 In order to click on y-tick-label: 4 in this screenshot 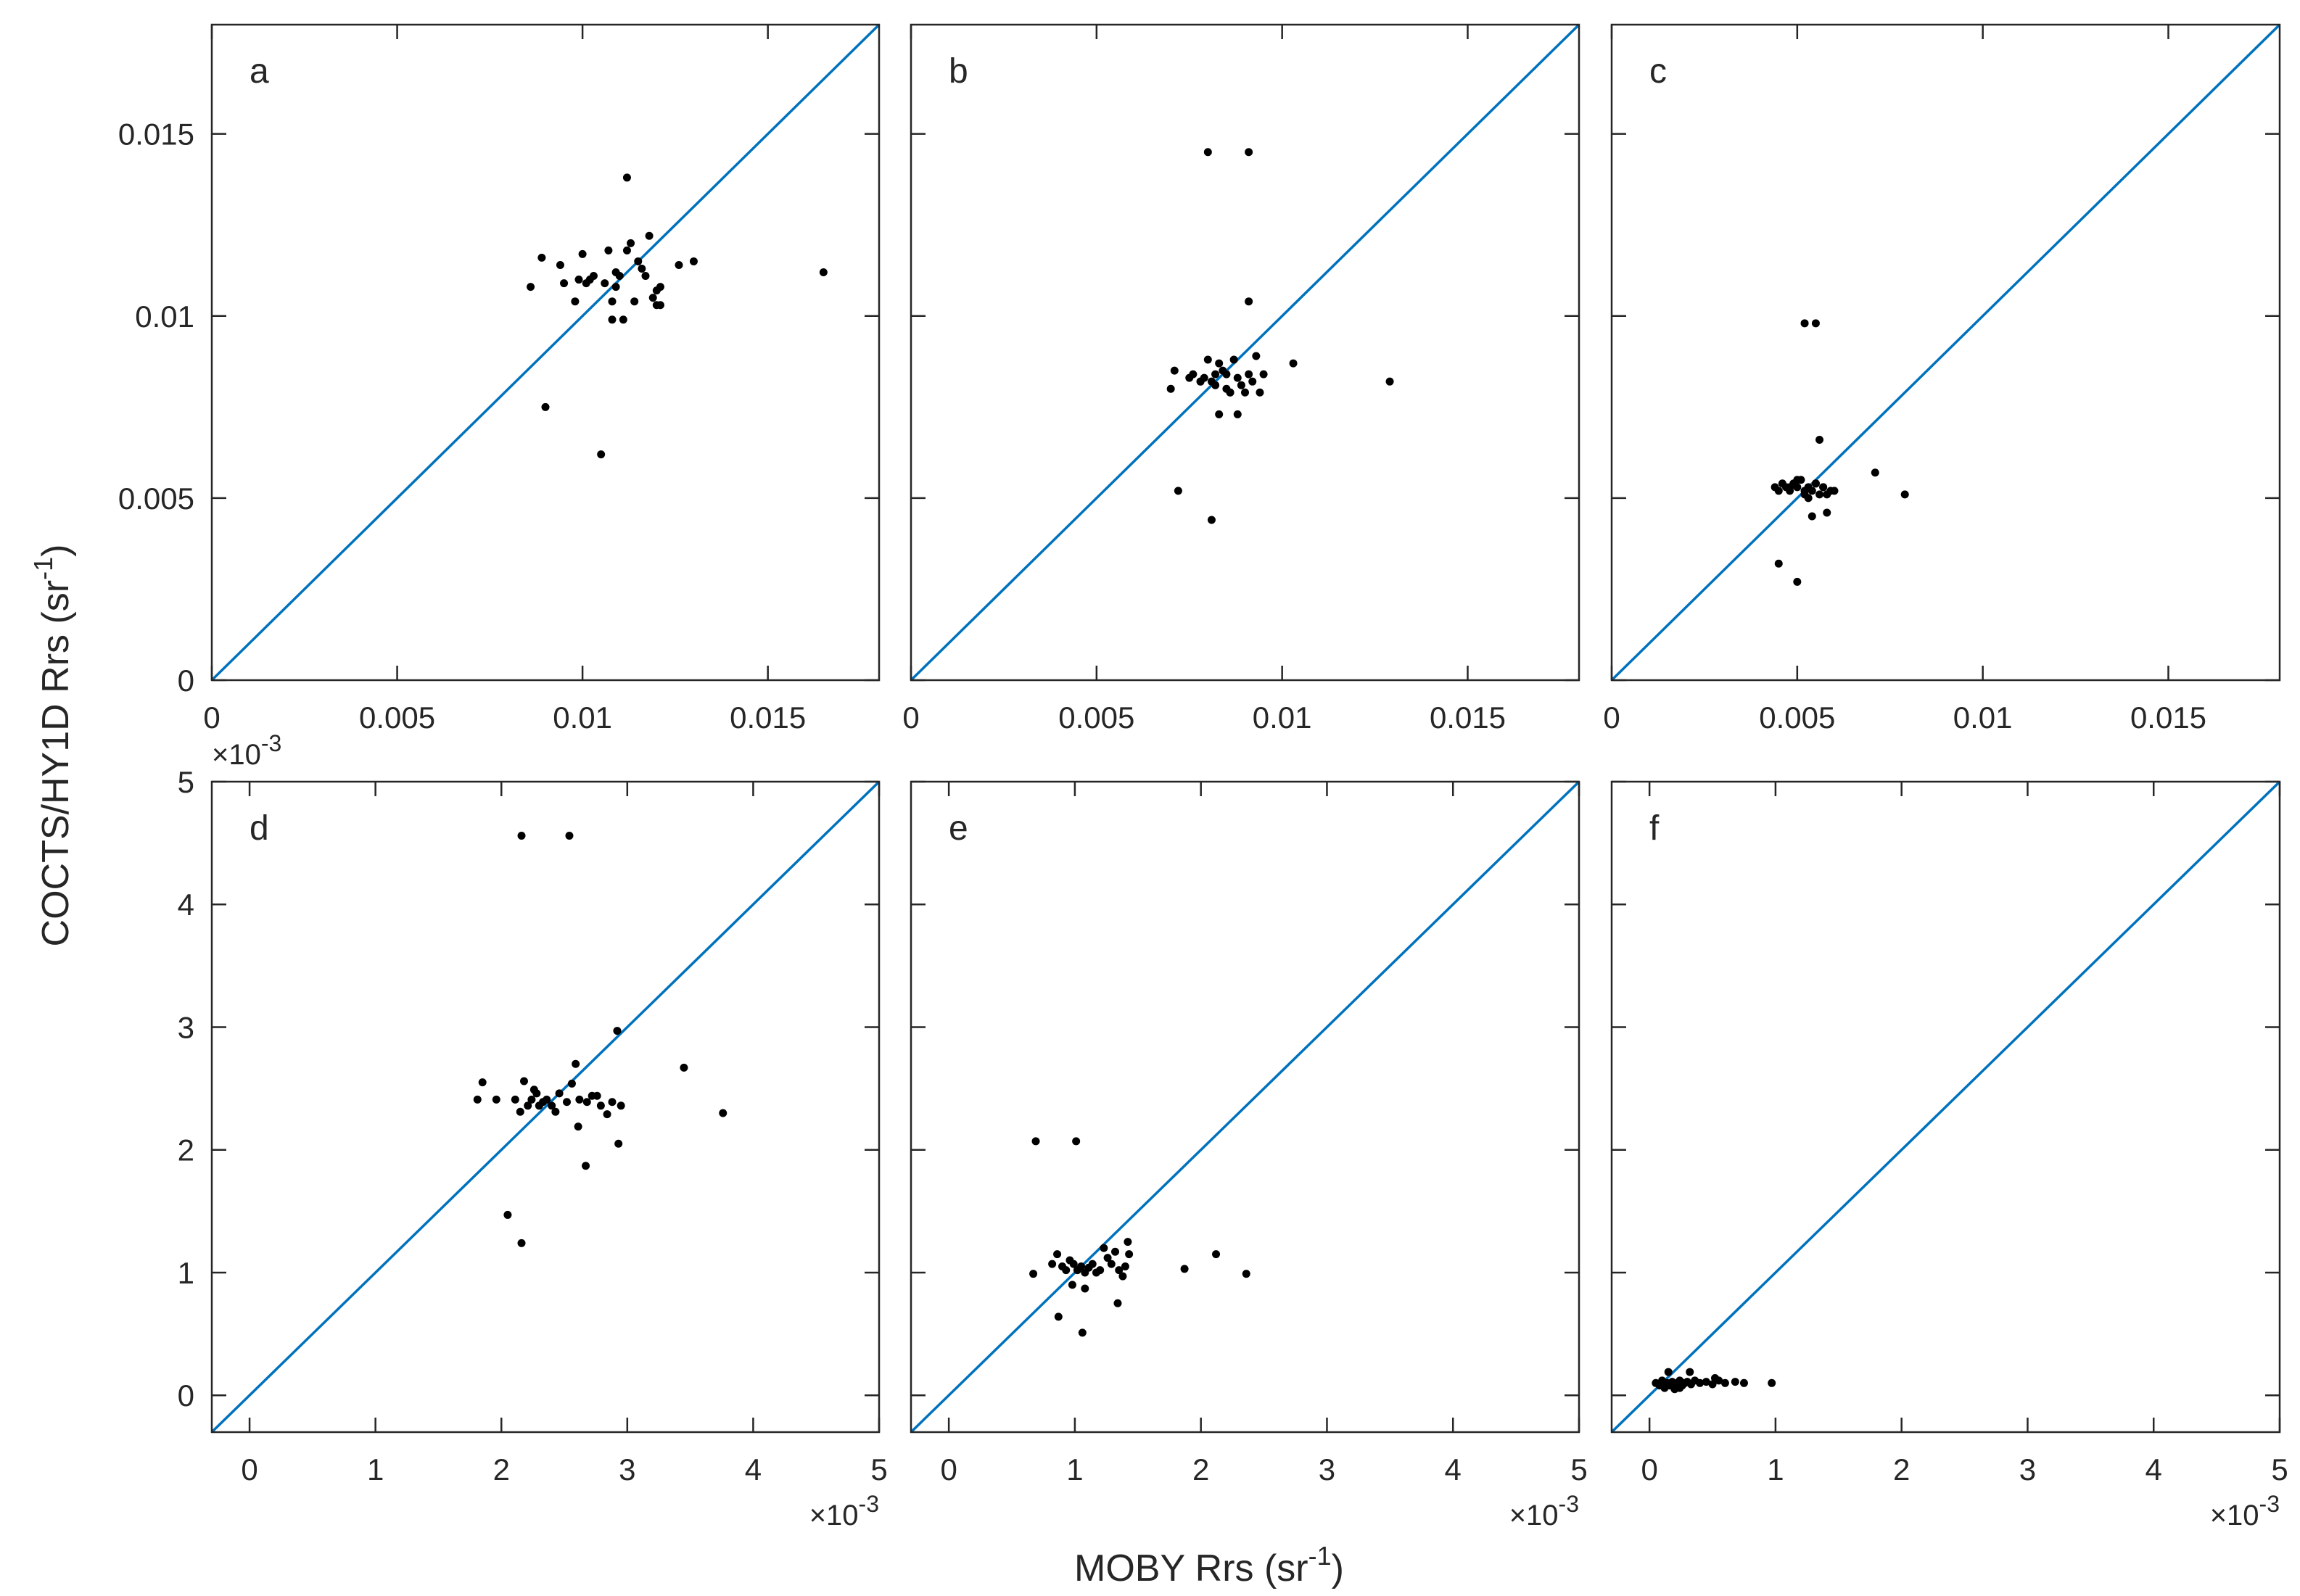, I will do `click(186, 905)`.